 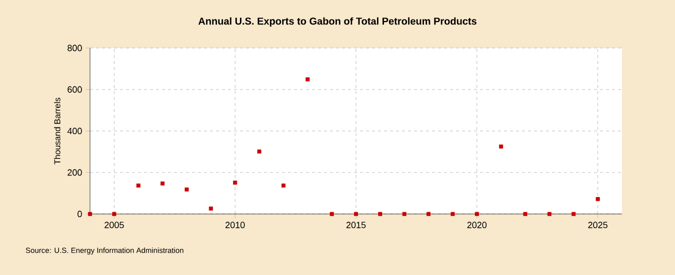 I want to click on x-tick-label: 2005, so click(x=114, y=225).